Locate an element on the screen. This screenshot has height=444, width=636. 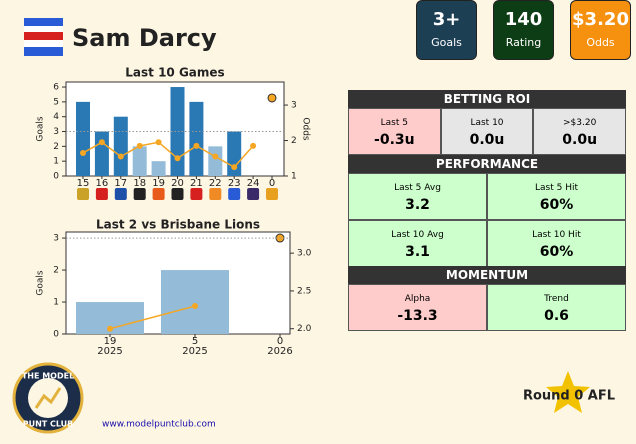
x-tick-label: 5 is located at coordinates (195, 341).